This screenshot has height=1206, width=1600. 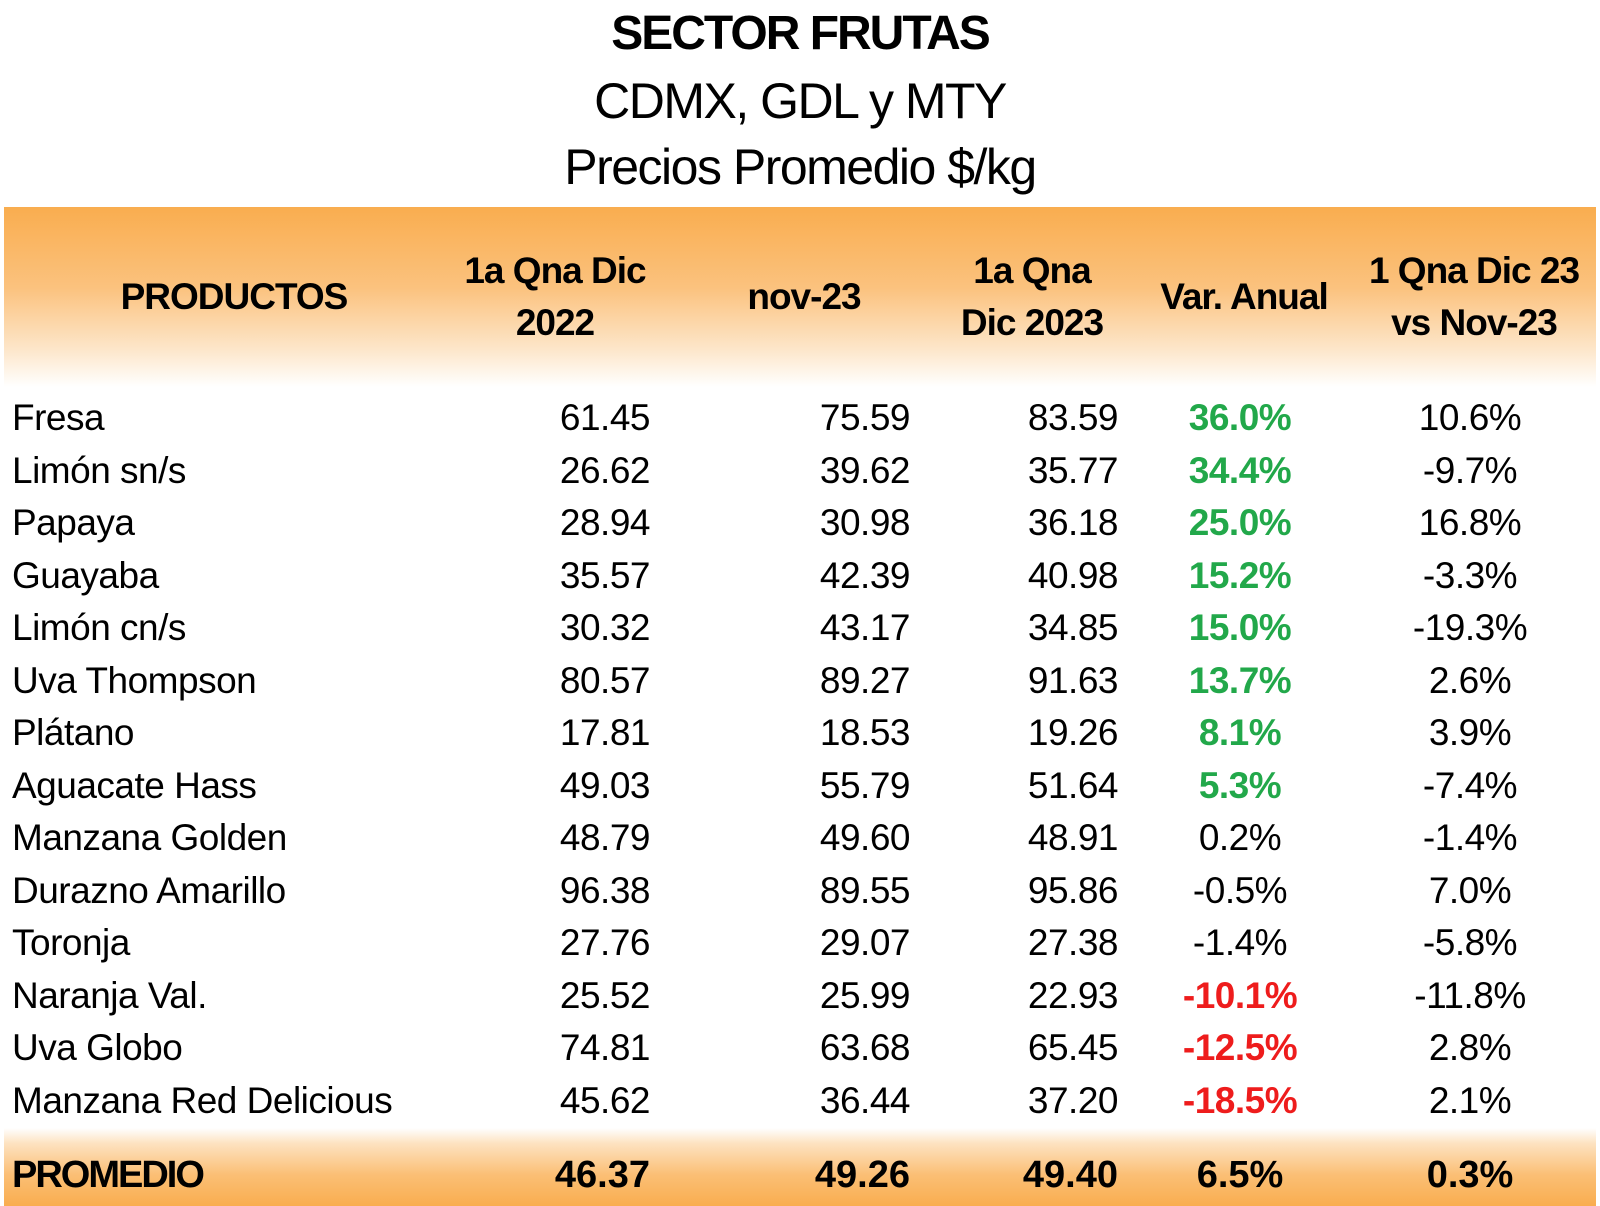 What do you see at coordinates (605, 680) in the screenshot?
I see `price-dic-2022: 80.57` at bounding box center [605, 680].